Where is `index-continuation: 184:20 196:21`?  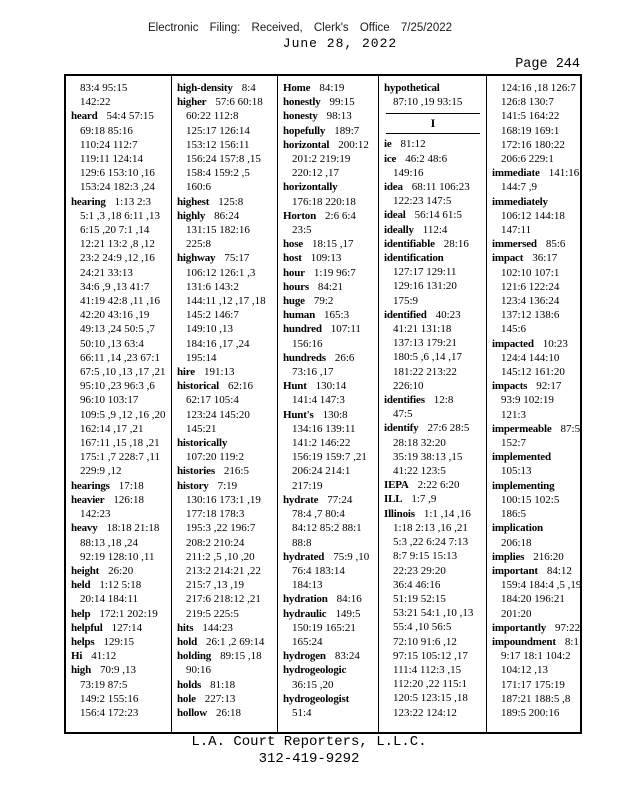 index-continuation: 184:20 196:21 is located at coordinates (535, 599).